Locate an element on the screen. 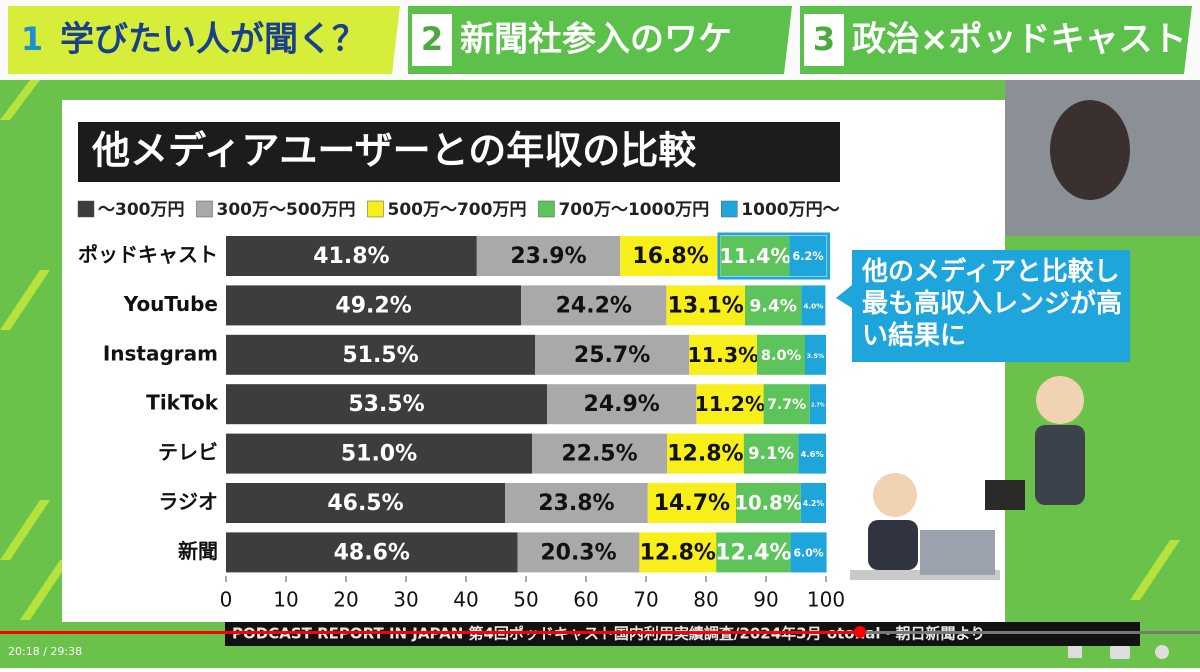 This screenshot has width=1200, height=672. value-label: 6.2% is located at coordinates (807, 256).